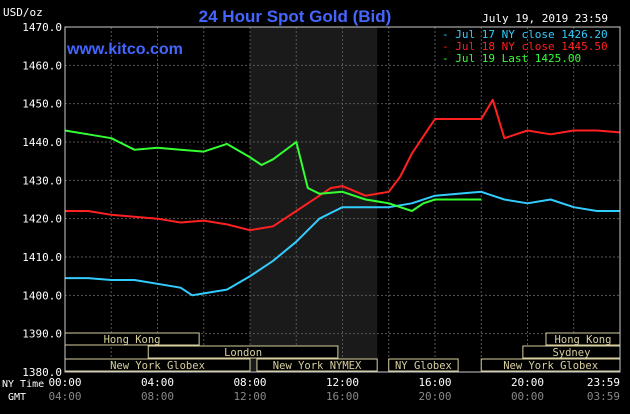 This screenshot has height=414, width=630. What do you see at coordinates (157, 396) in the screenshot?
I see `x-tick-label-gmt: 08:00` at bounding box center [157, 396].